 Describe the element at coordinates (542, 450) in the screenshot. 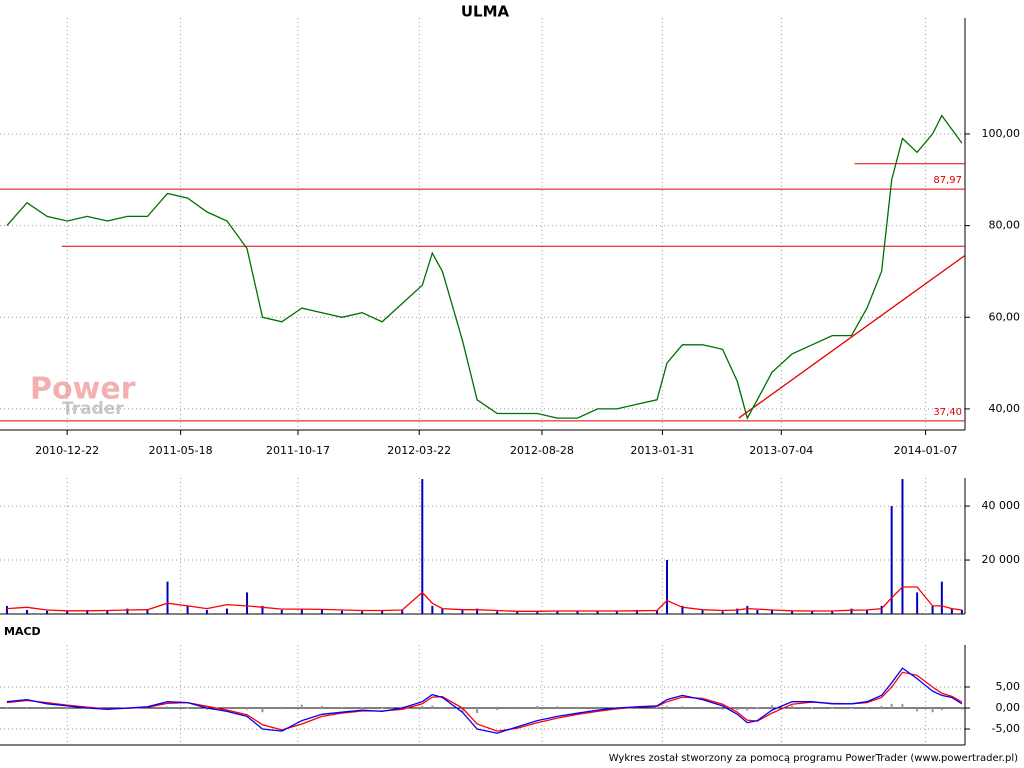

I see `x-tick-label: 2012-08-28` at that location.